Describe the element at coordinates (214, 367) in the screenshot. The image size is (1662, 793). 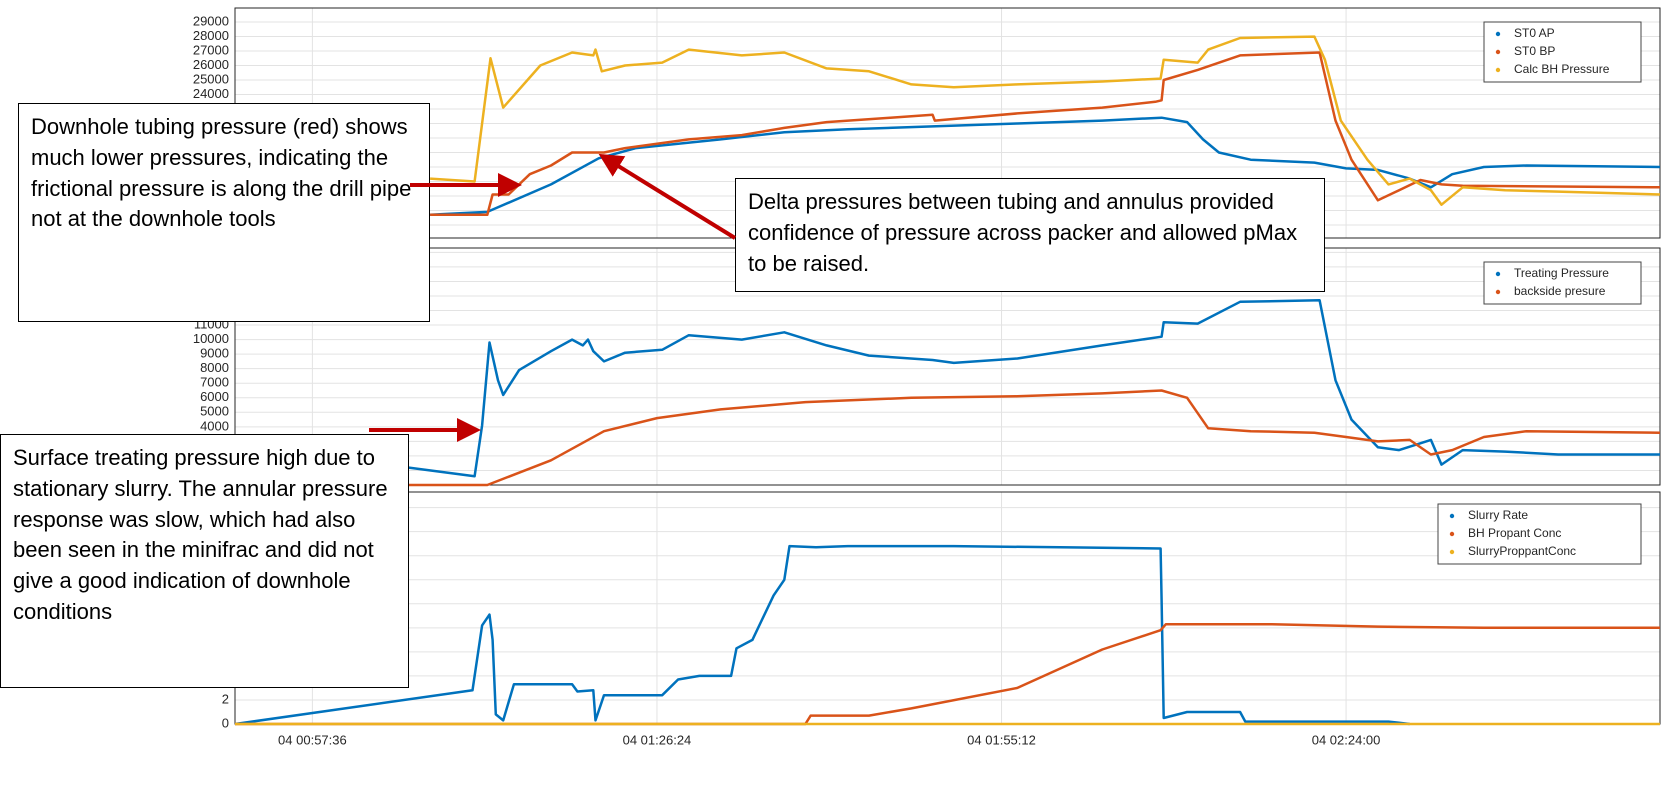
I see `y-tick-label: 8000` at that location.